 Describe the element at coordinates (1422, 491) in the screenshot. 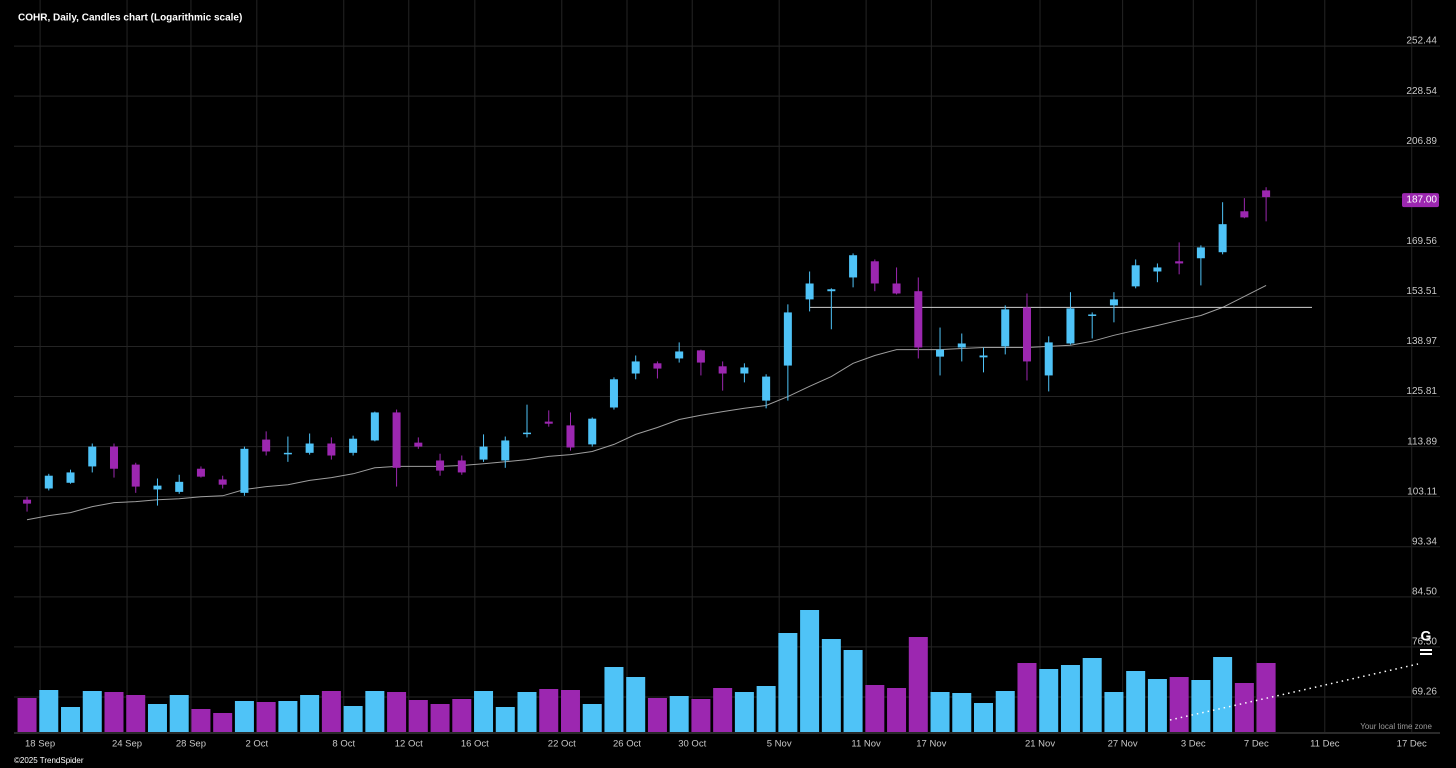

I see `y-tick-label: 103.11` at that location.